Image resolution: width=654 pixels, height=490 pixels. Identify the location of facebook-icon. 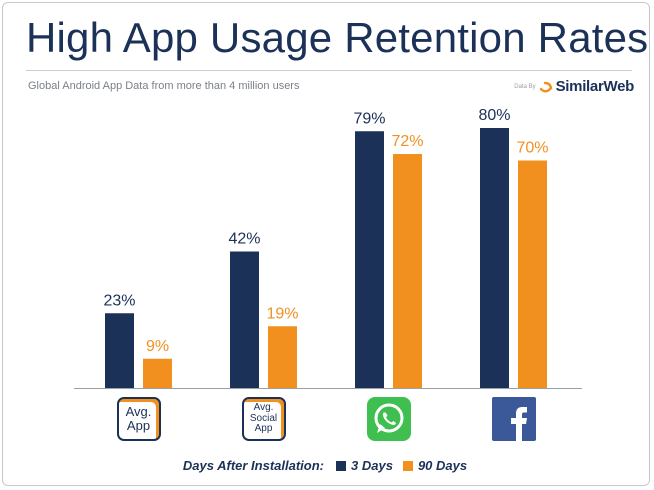
(513, 419).